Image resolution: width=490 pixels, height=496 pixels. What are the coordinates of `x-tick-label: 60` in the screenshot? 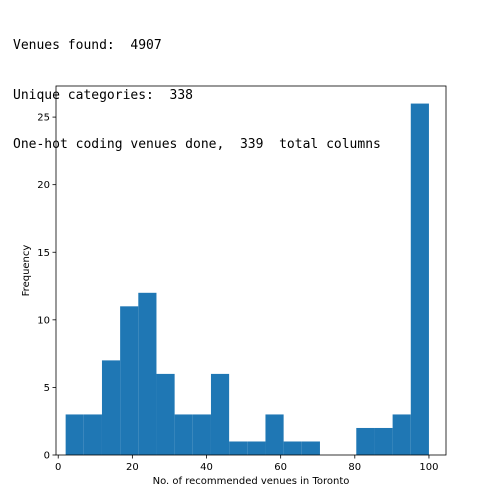 It's located at (280, 467).